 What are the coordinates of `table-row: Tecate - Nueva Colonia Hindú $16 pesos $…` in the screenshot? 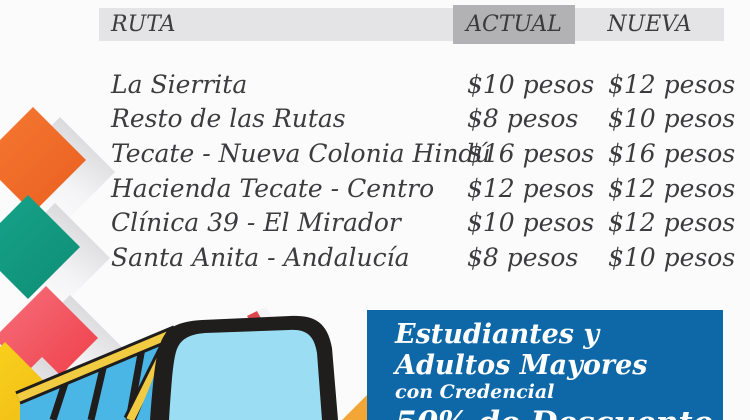 It's located at (419, 153).